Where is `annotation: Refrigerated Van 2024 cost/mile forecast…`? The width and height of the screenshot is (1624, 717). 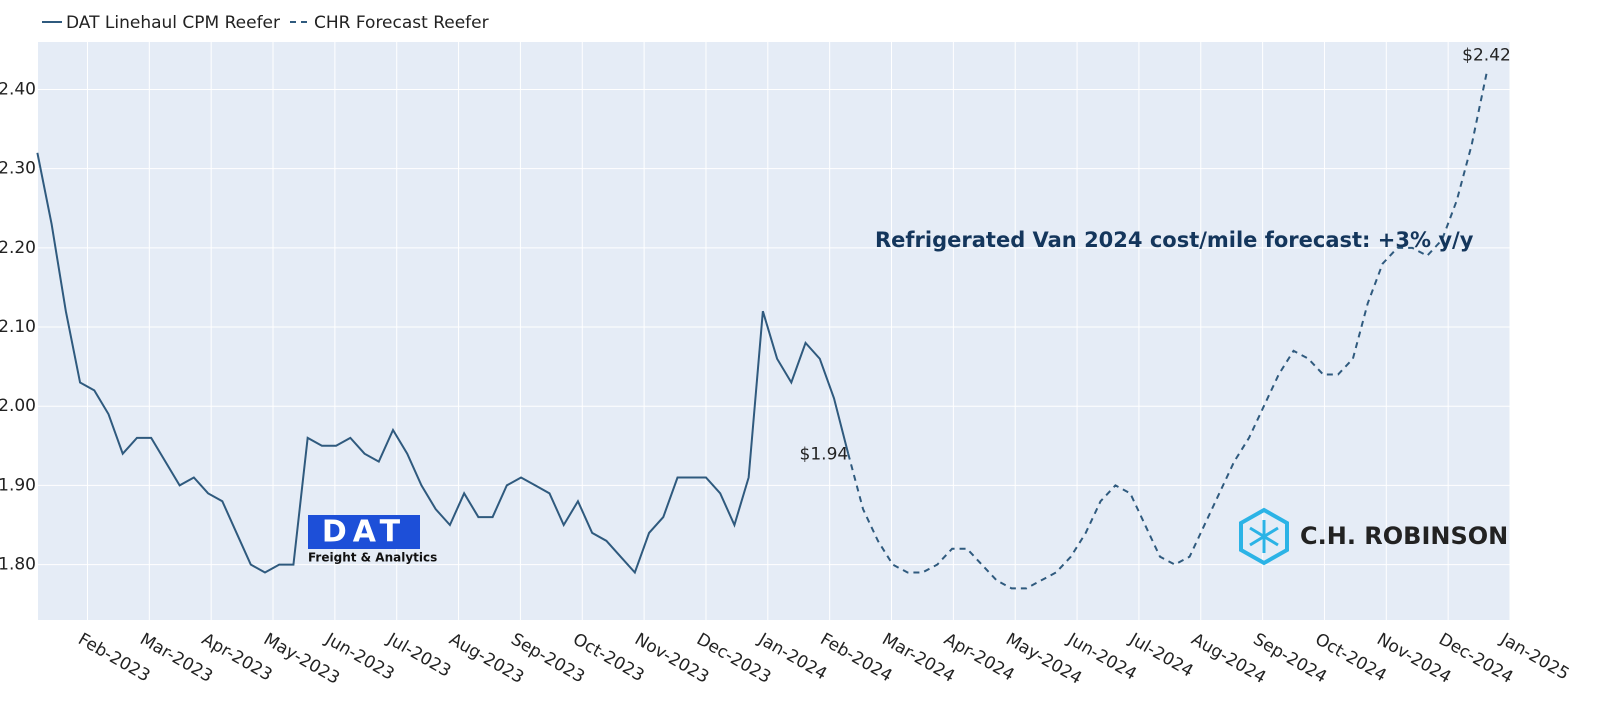
annotation: Refrigerated Van 2024 cost/mile forecast… is located at coordinates (1174, 240).